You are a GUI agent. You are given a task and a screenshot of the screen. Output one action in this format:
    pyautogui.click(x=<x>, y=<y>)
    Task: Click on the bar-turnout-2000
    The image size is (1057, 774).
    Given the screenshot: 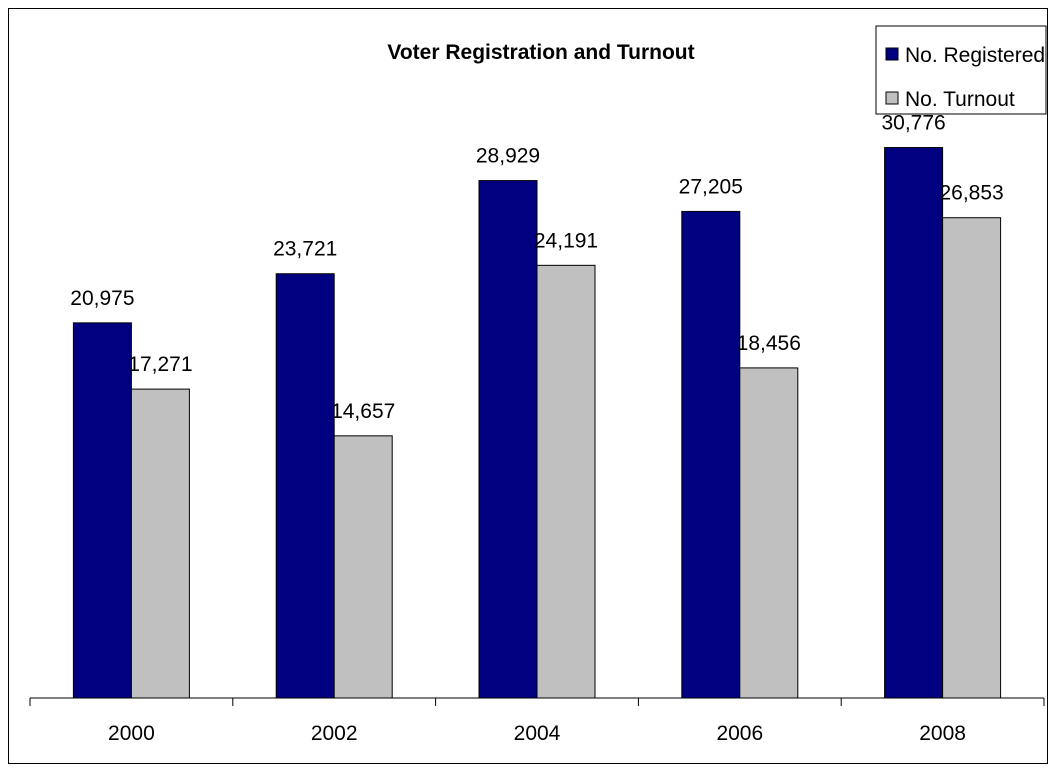 What is the action you would take?
    pyautogui.click(x=160, y=543)
    